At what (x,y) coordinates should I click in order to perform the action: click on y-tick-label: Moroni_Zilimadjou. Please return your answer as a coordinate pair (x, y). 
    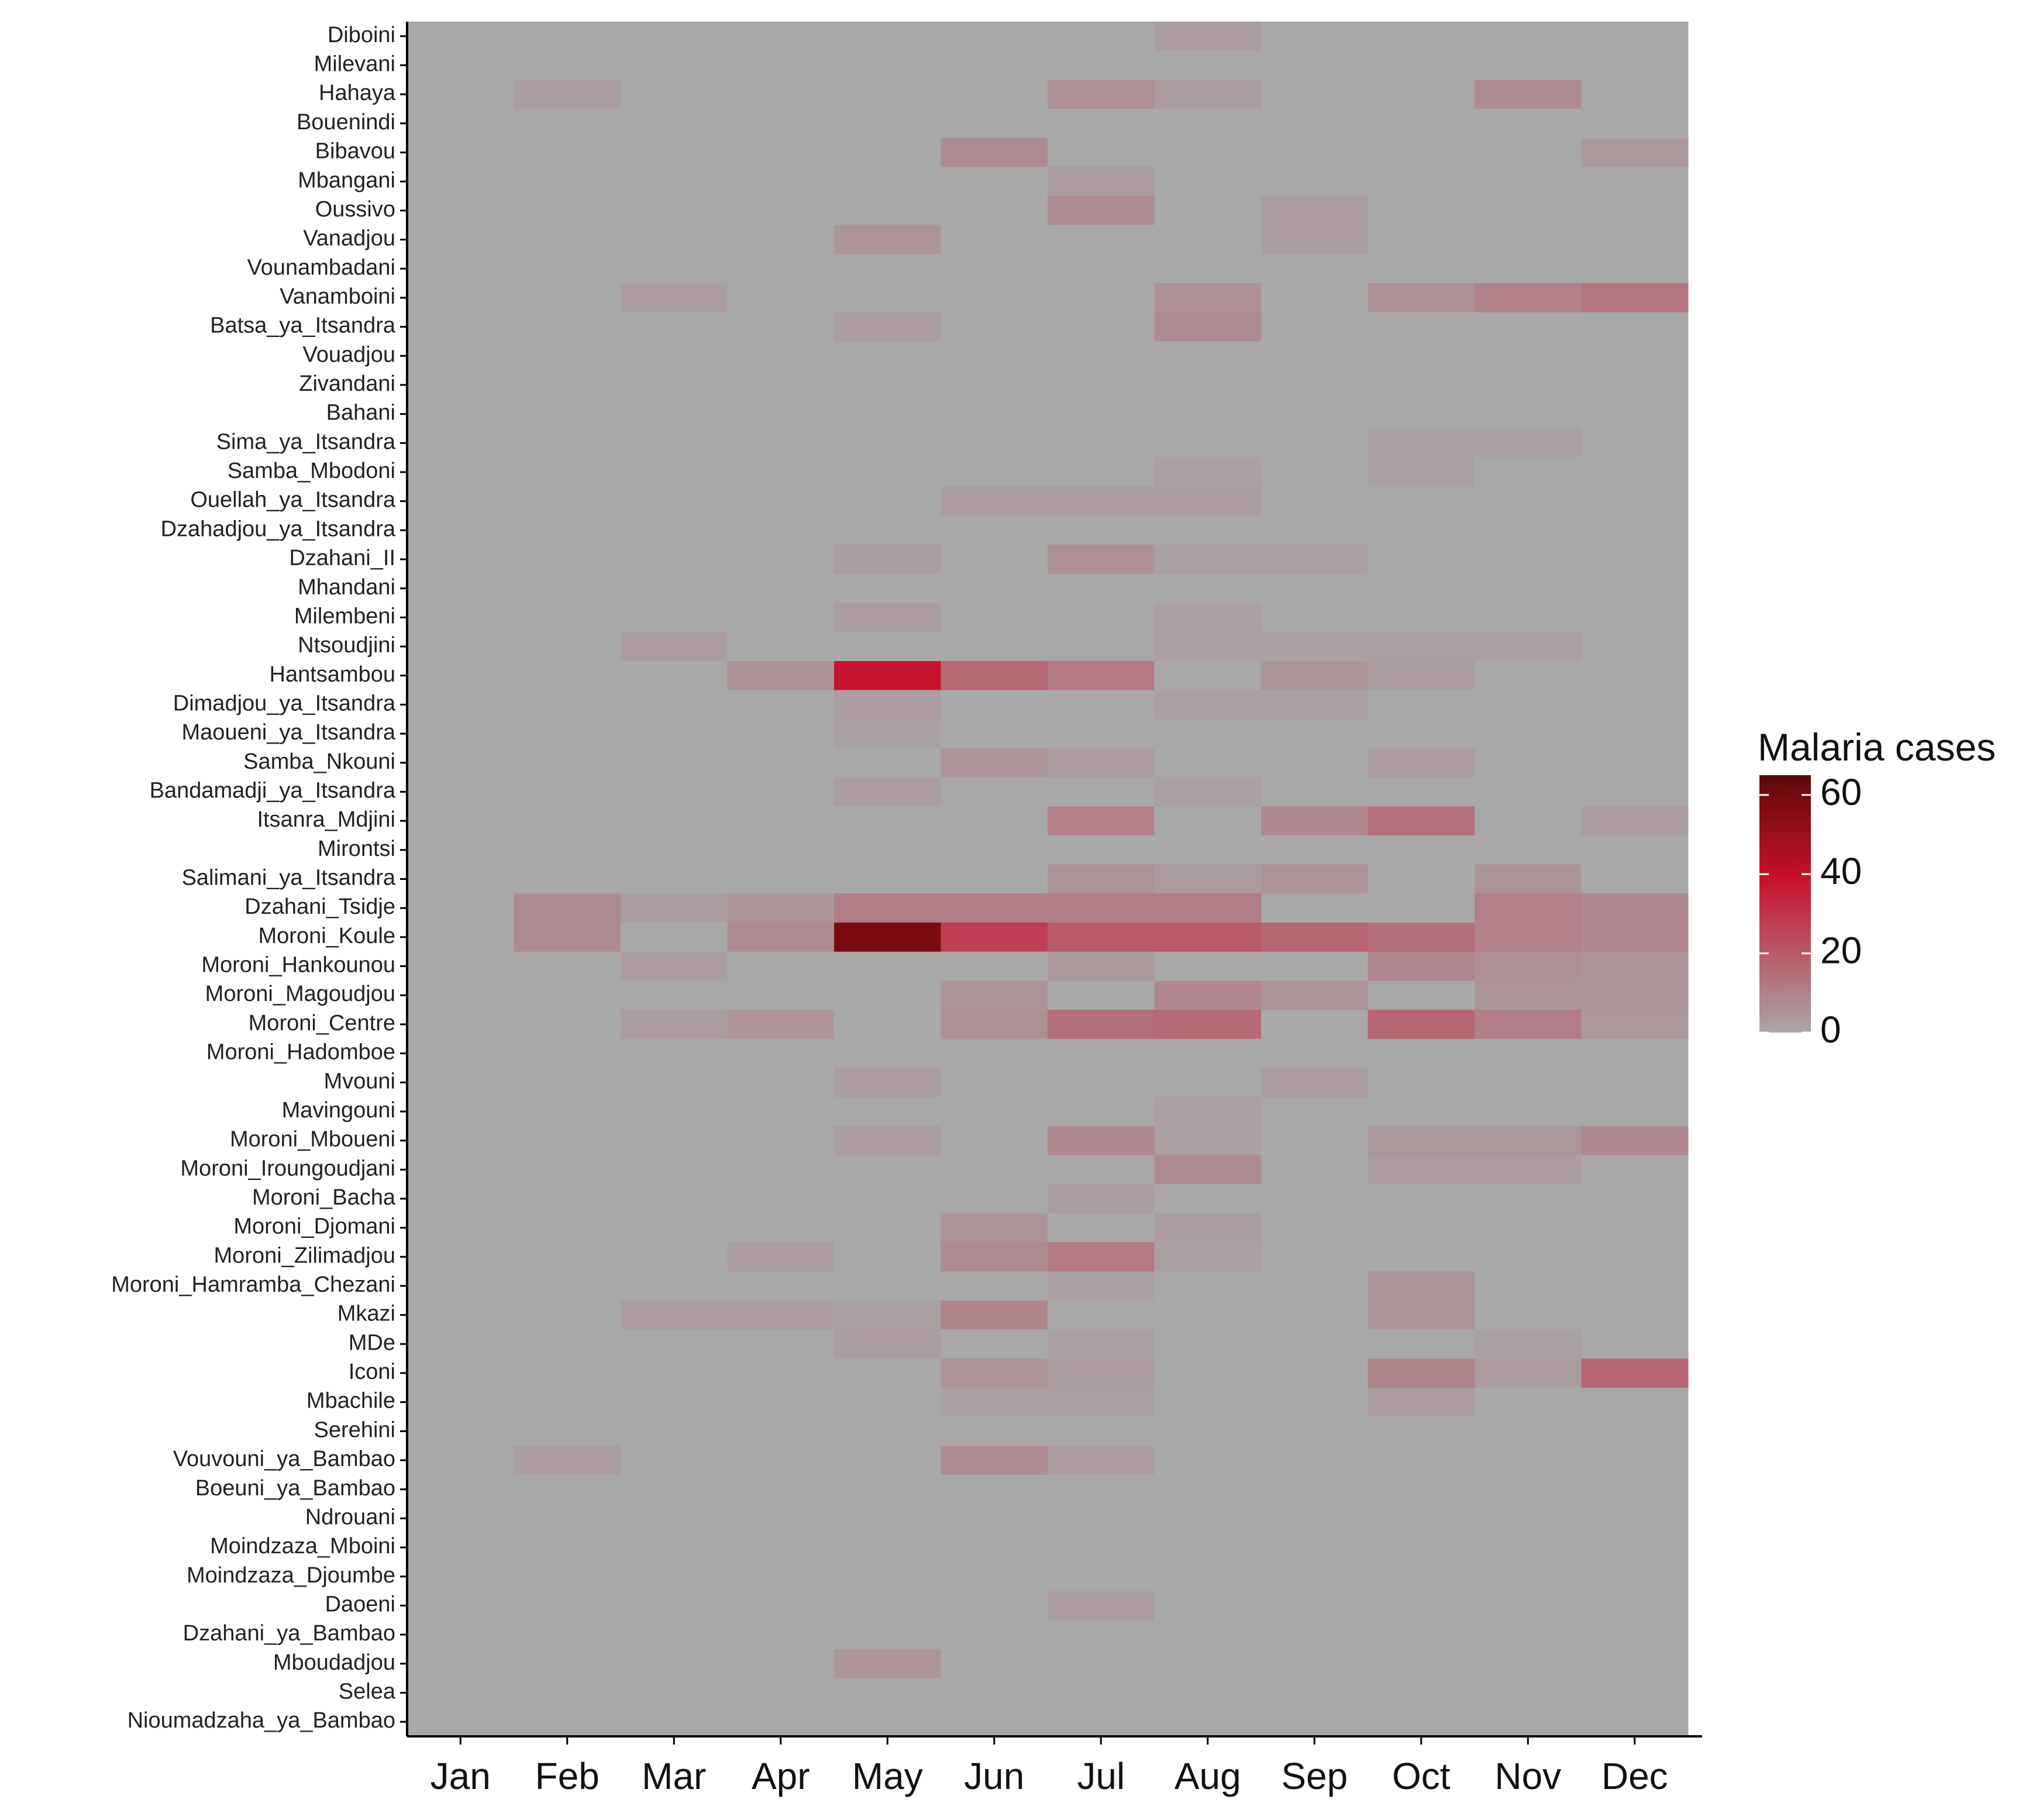
    Looking at the image, I should click on (304, 1255).